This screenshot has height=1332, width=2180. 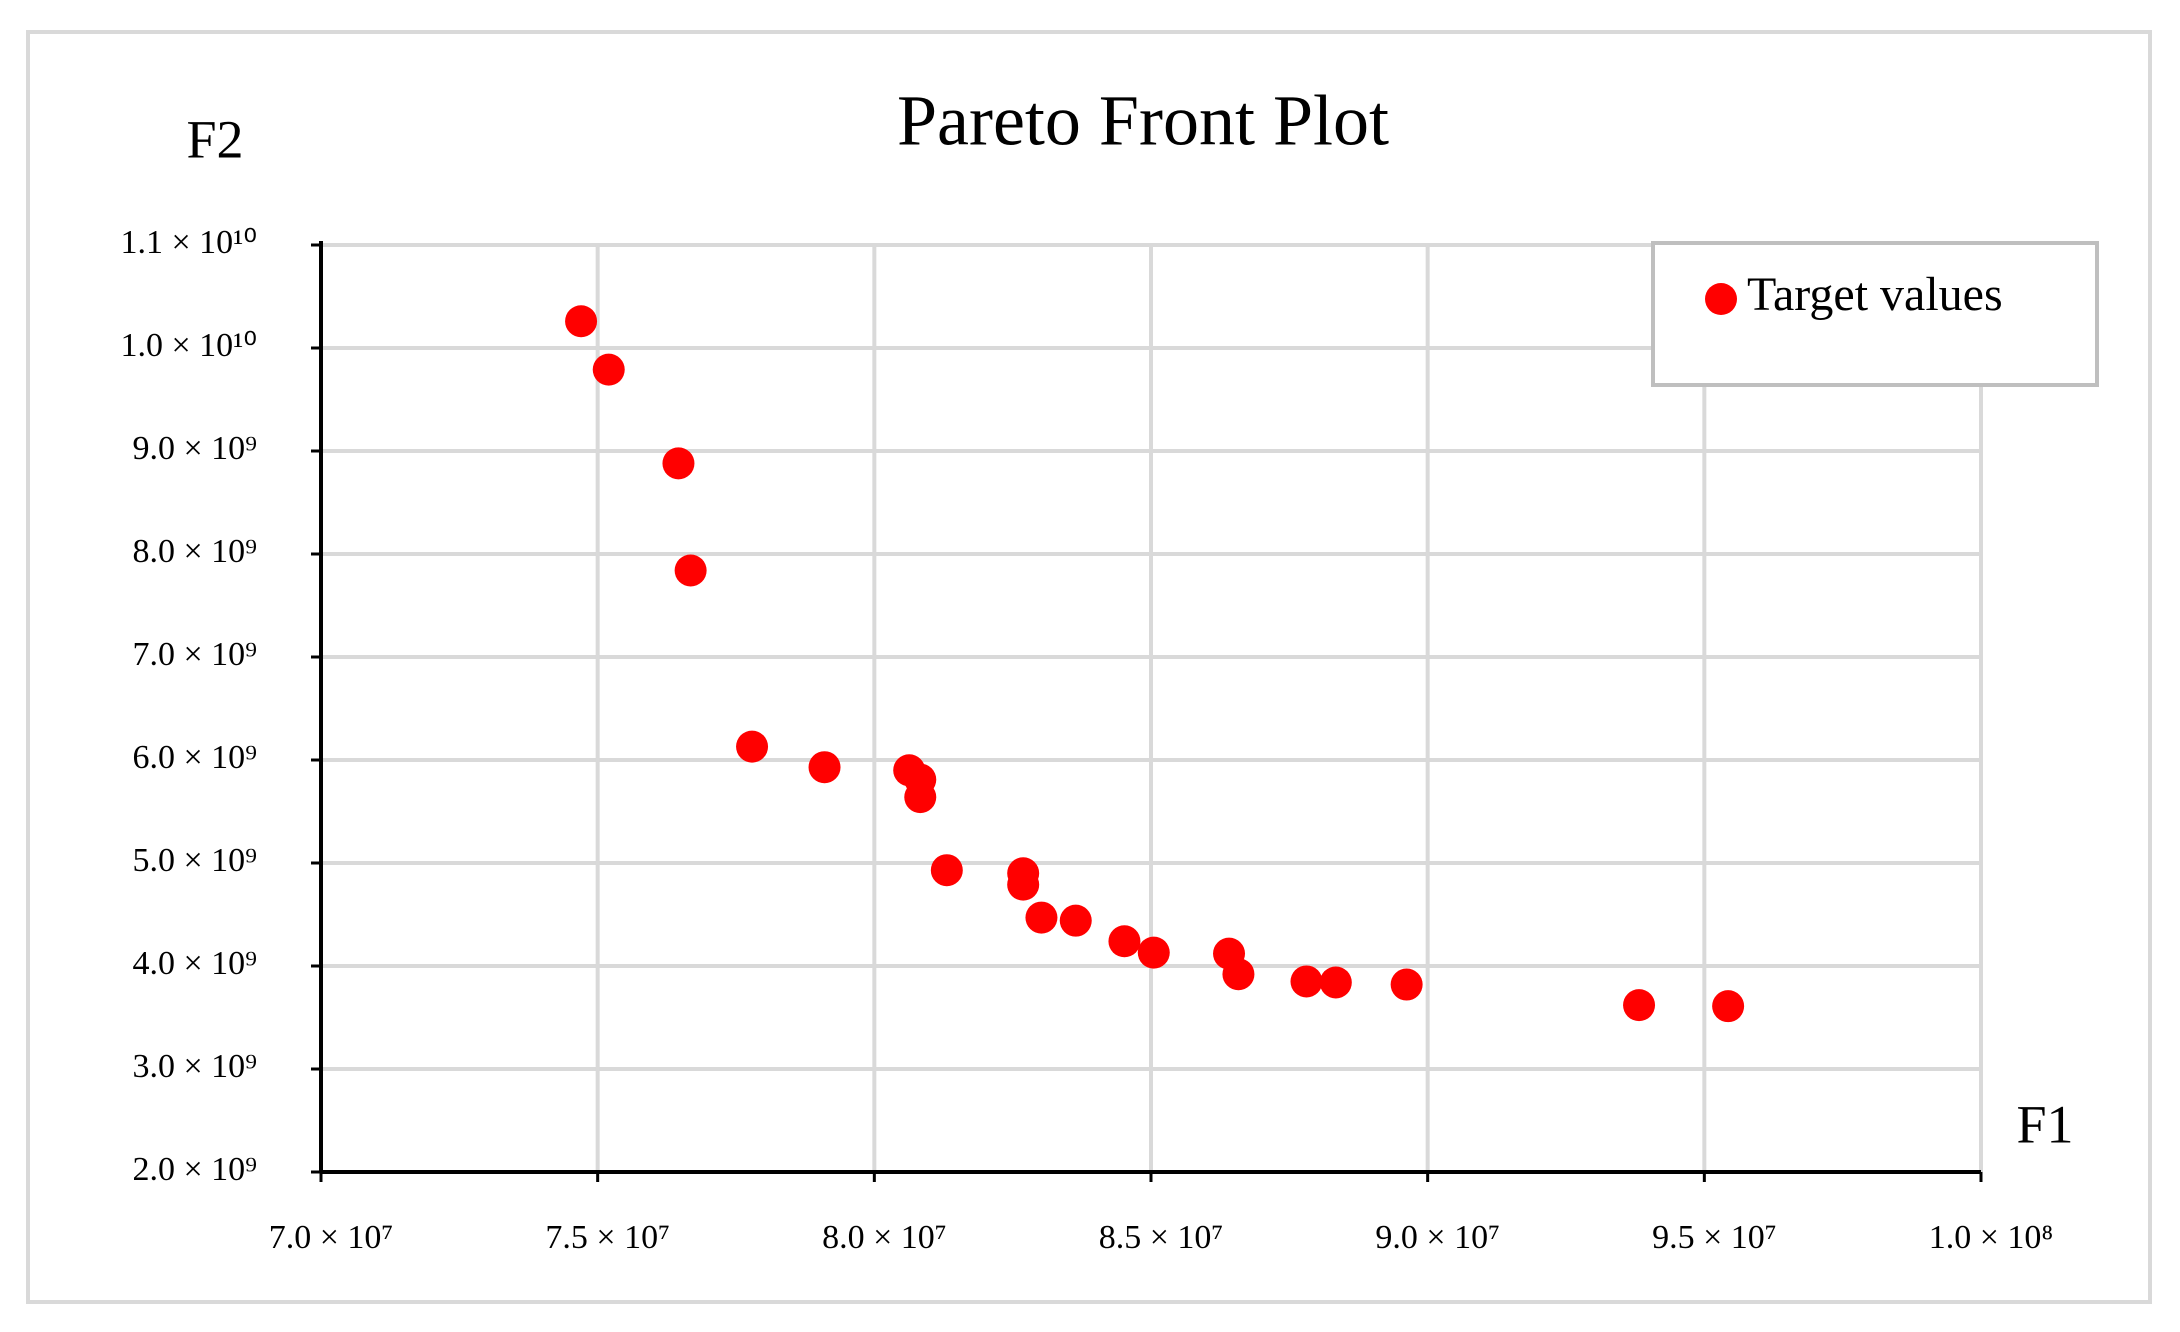 What do you see at coordinates (194, 654) in the screenshot?
I see `y-tick-label: 7.0 × 10⁹` at bounding box center [194, 654].